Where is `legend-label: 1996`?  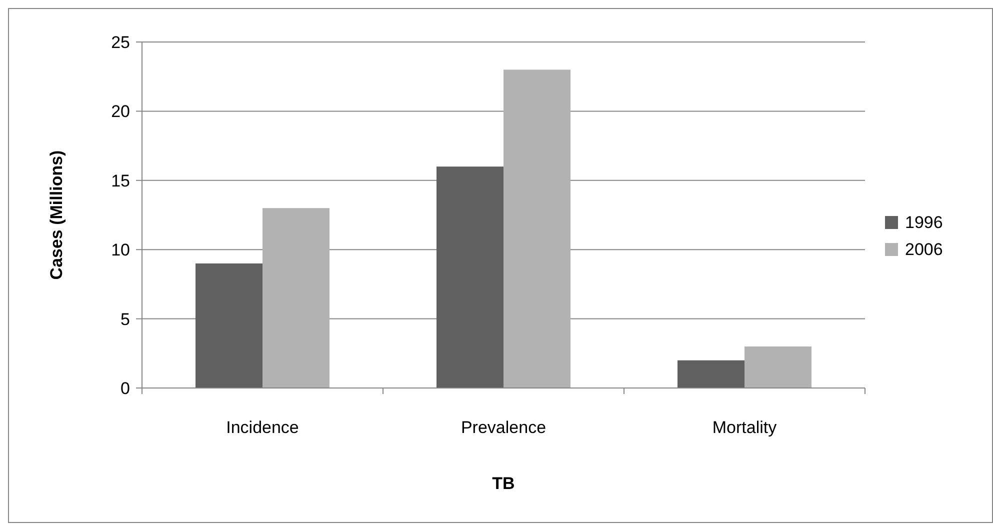 legend-label: 1996 is located at coordinates (924, 222).